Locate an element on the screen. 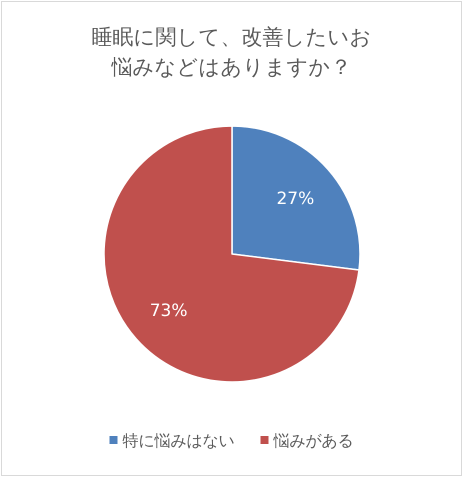  legend-label: 特に悩みはない is located at coordinates (178, 440).